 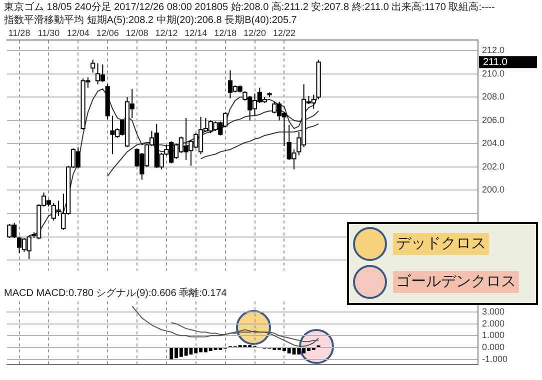 What do you see at coordinates (493, 119) in the screenshot?
I see `y-tick-label: 206.0` at bounding box center [493, 119].